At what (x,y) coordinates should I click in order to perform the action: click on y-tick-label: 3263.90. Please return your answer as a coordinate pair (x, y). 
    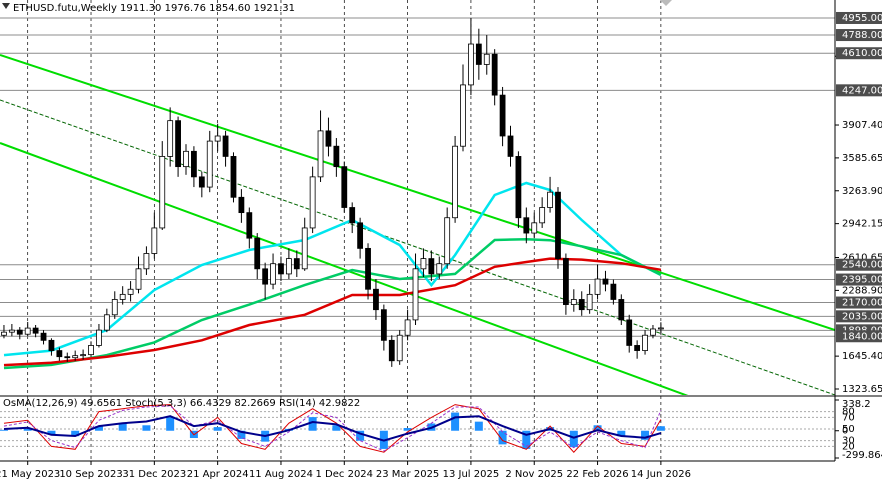
    Looking at the image, I should click on (862, 191).